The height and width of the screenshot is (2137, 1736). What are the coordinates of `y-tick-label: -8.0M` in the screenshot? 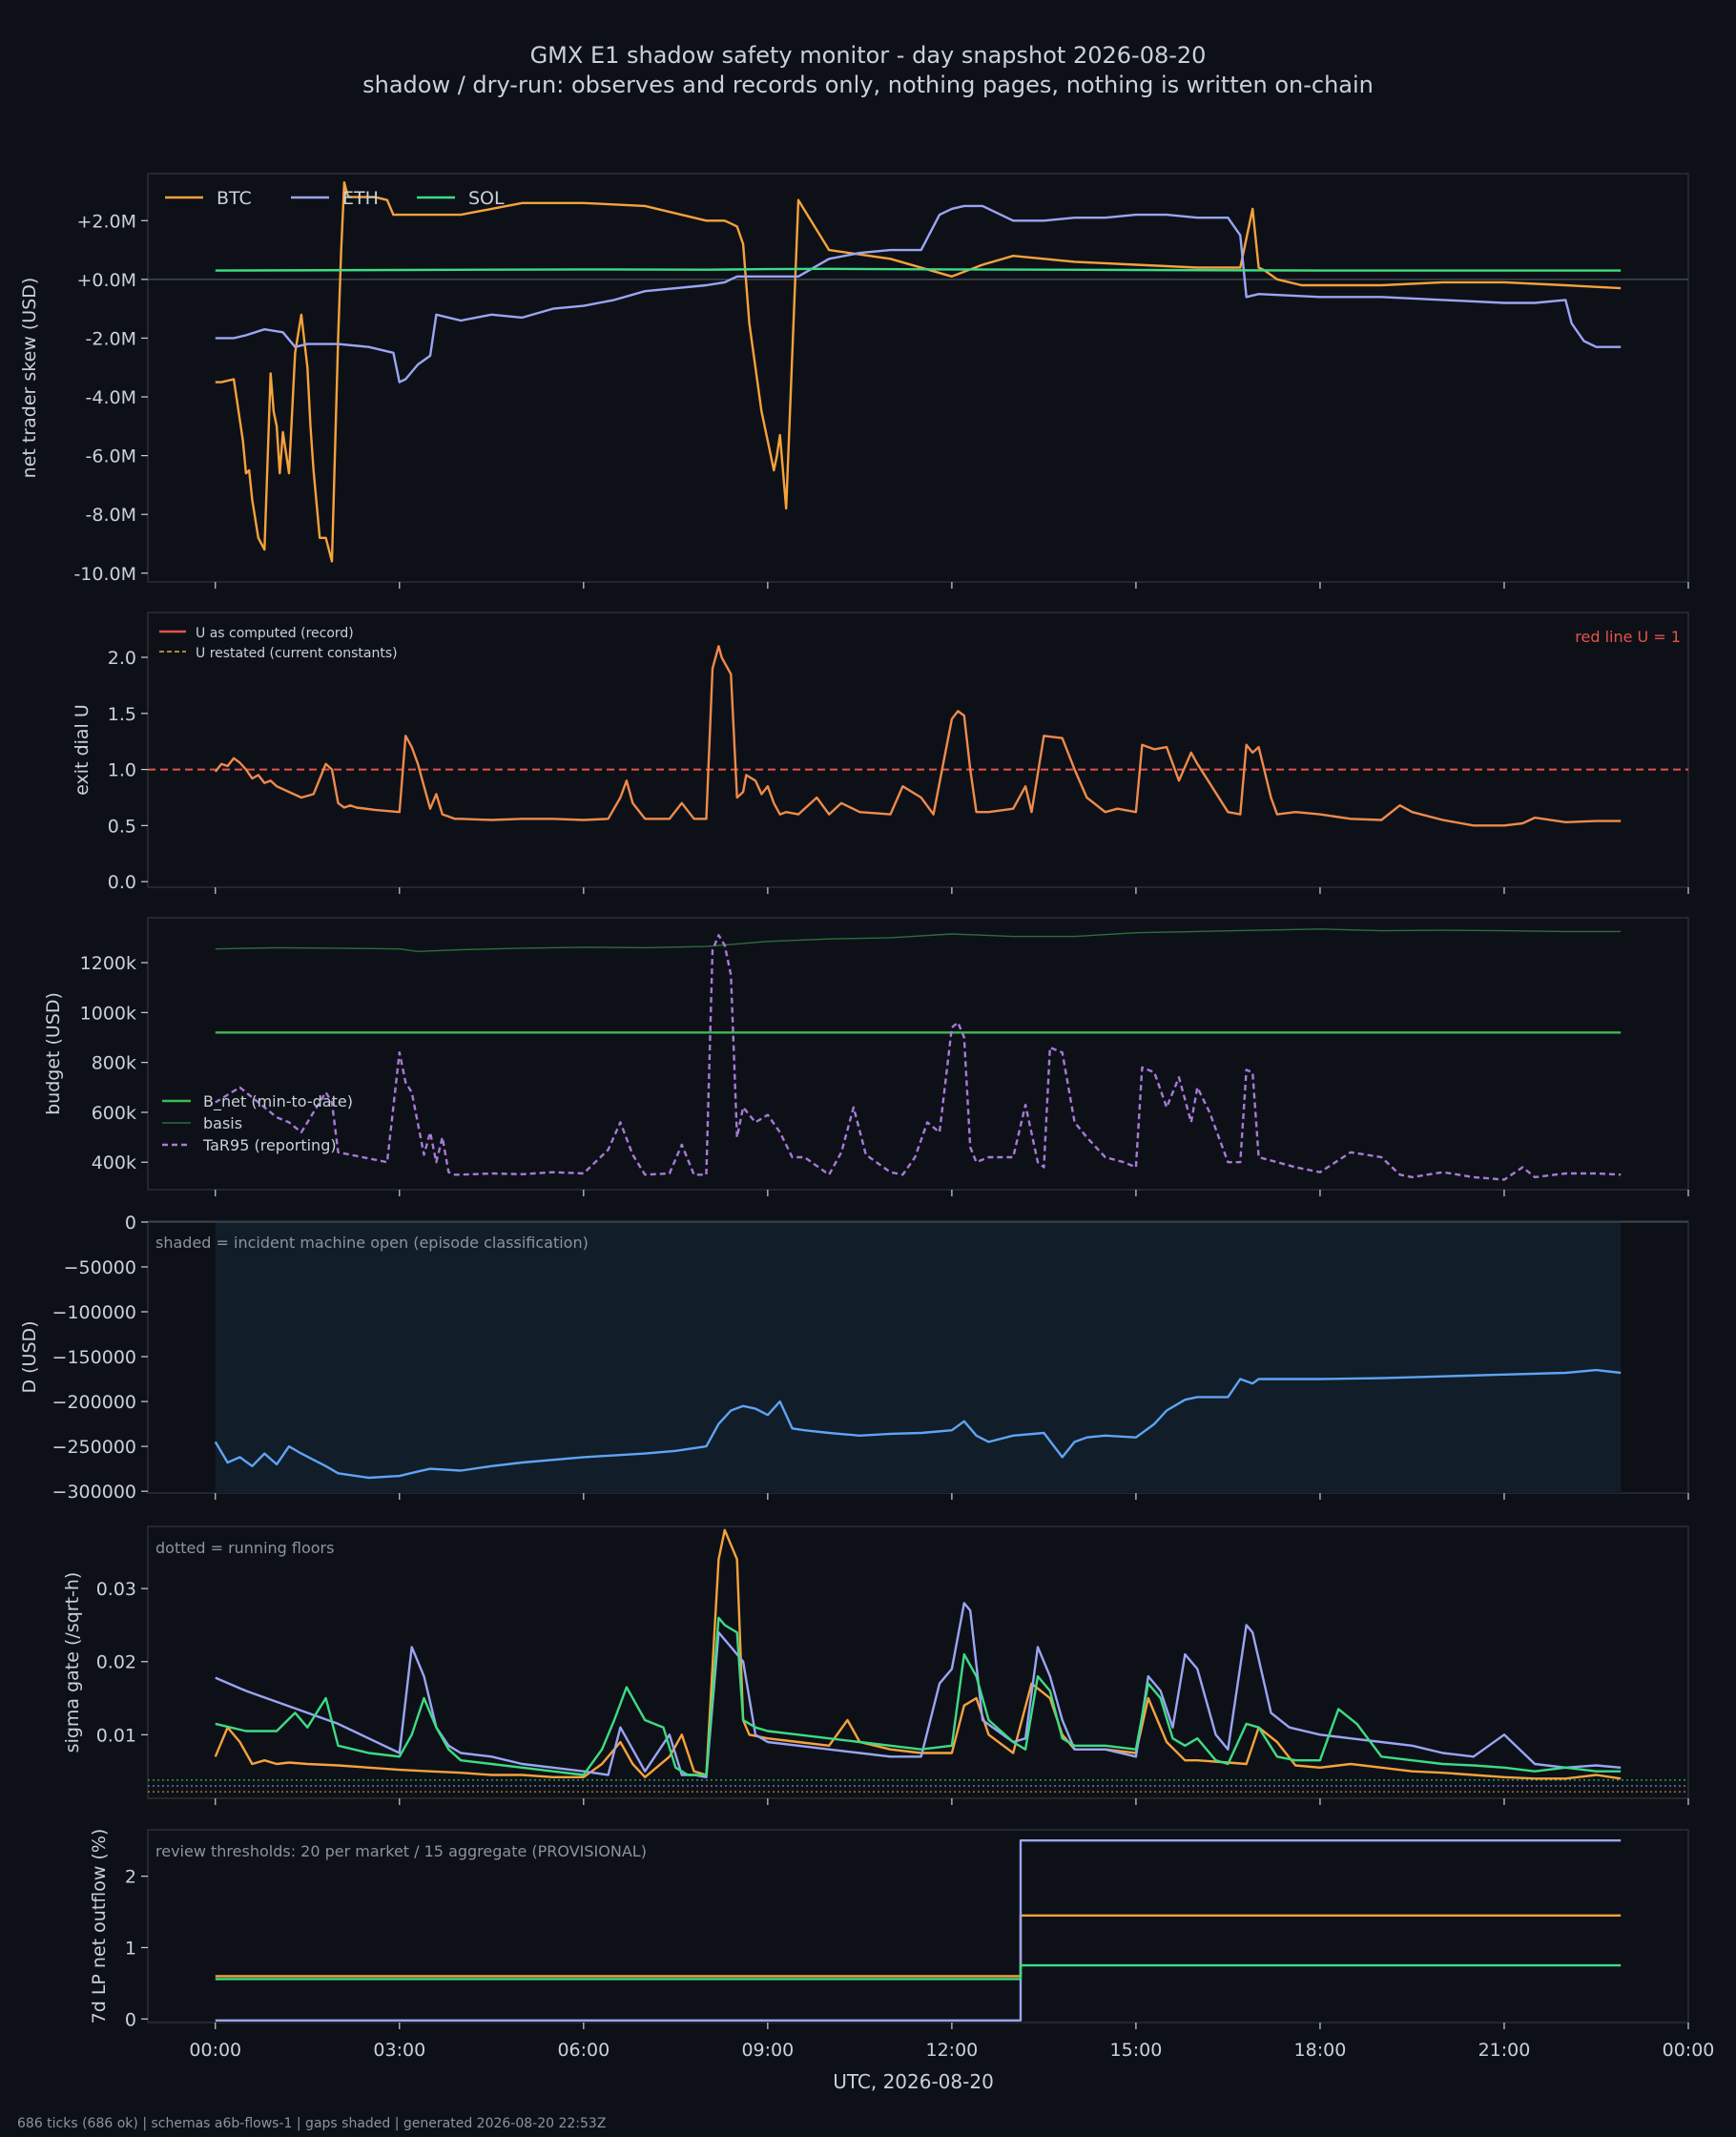 It's located at (111, 515).